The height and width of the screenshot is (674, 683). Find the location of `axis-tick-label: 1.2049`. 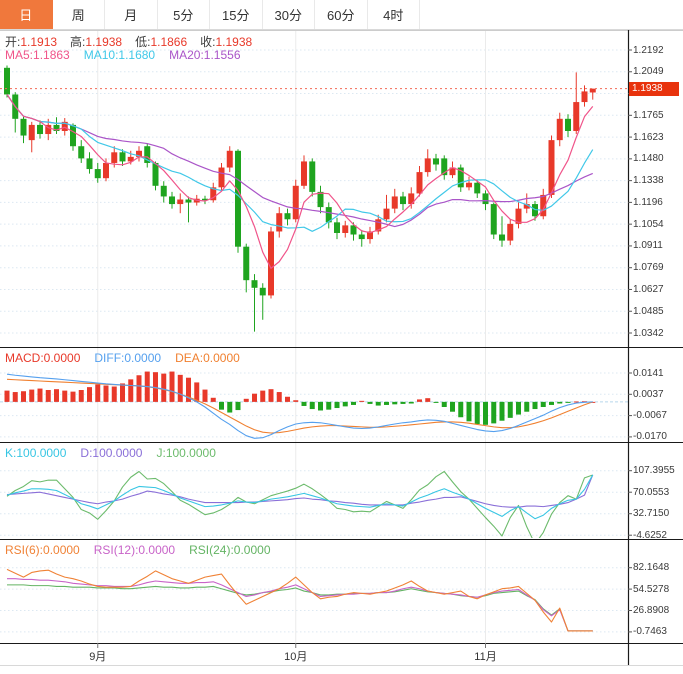

axis-tick-label: 1.2049 is located at coordinates (648, 72).